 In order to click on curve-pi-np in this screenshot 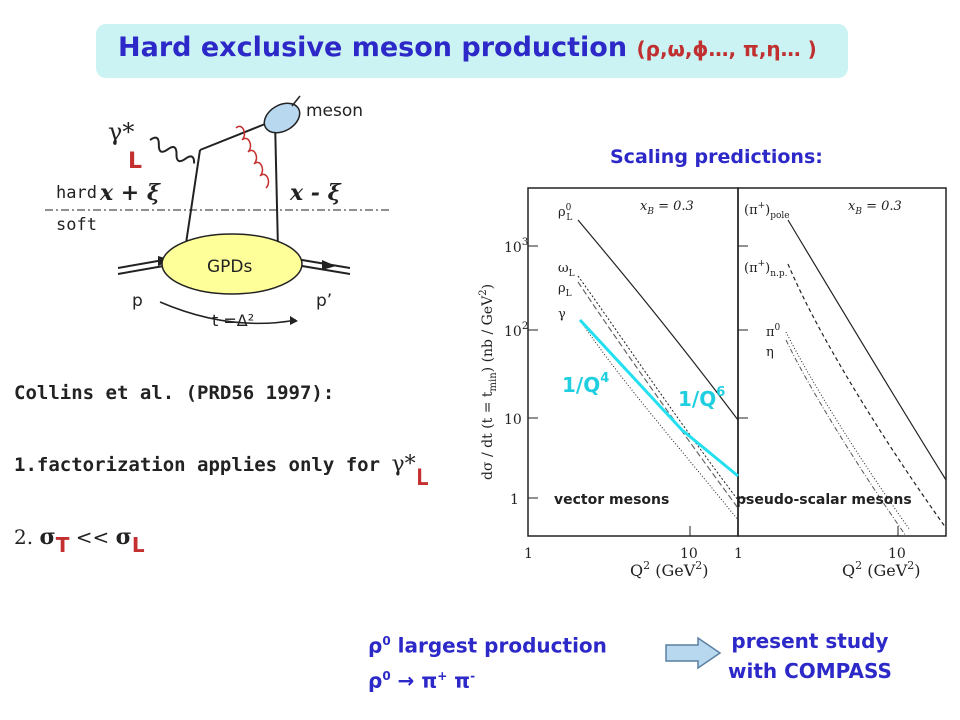, I will do `click(867, 396)`.